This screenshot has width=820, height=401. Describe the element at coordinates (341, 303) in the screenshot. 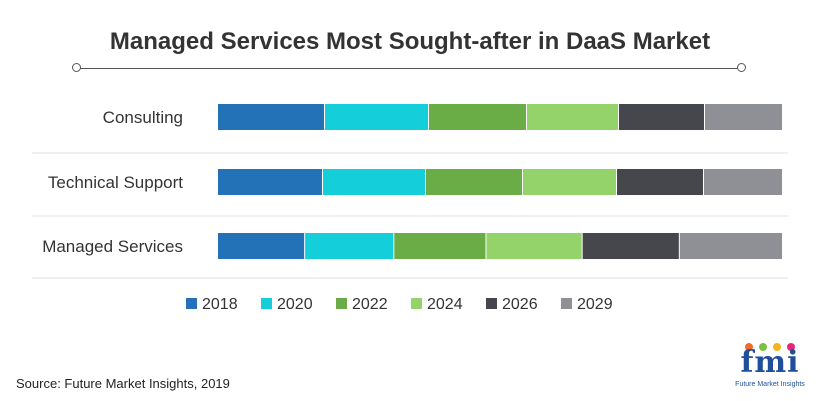

I see `legend-swatch-2022` at that location.